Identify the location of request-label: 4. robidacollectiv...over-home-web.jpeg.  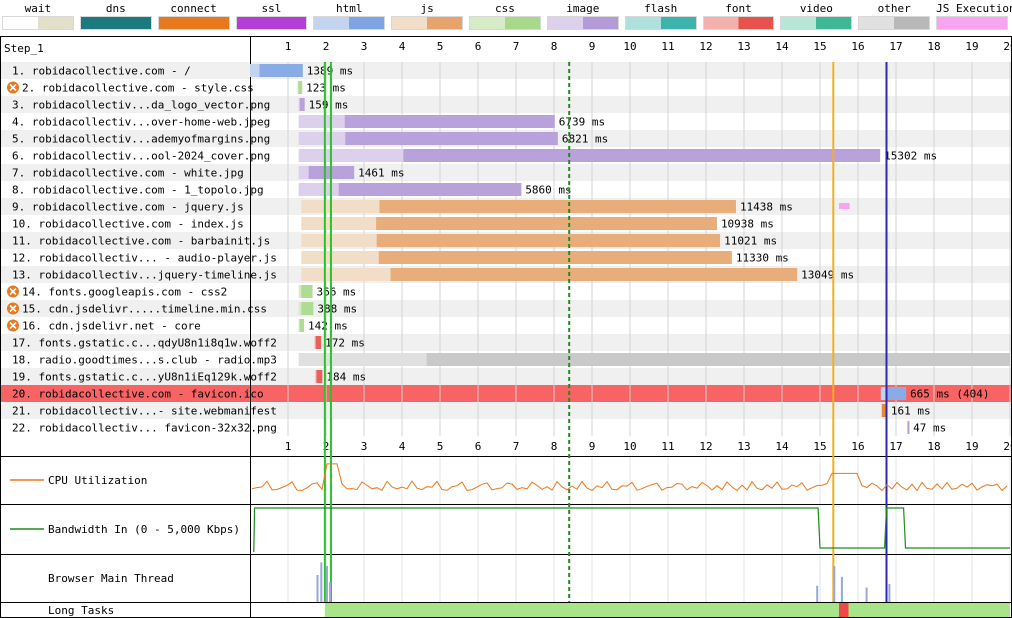
(141, 122).